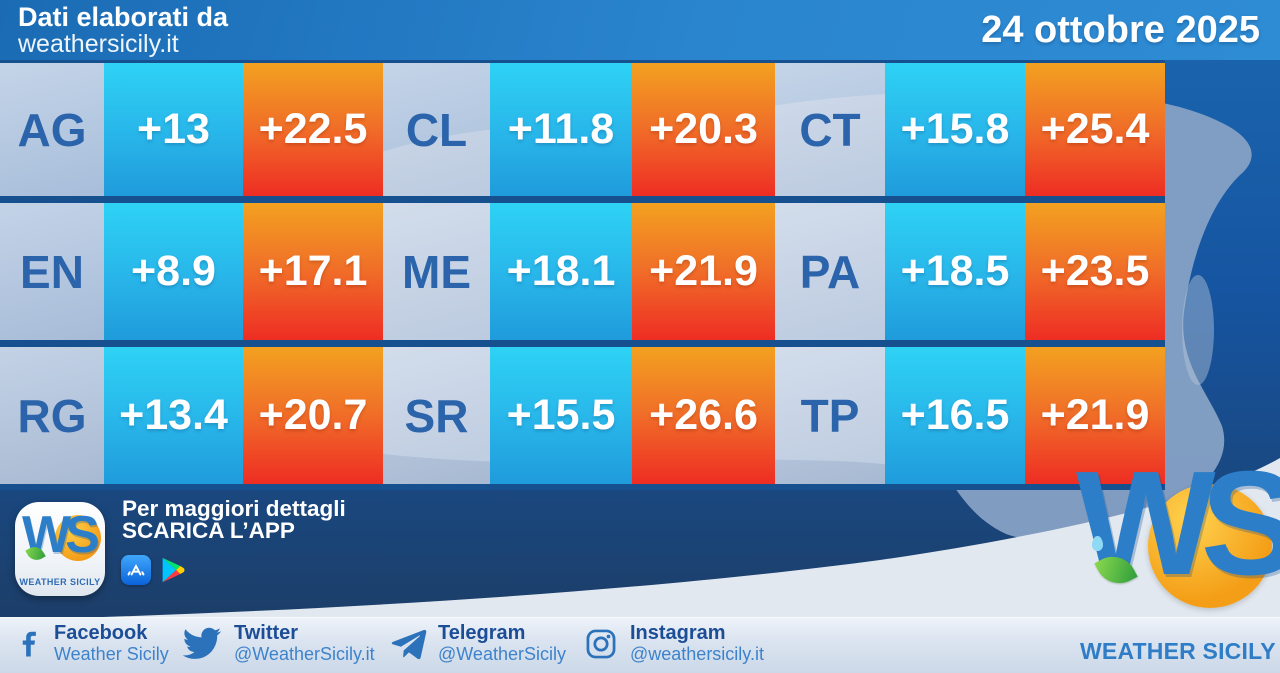  Describe the element at coordinates (1095, 271) in the screenshot. I see `max-temp-cell: +23.5` at that location.